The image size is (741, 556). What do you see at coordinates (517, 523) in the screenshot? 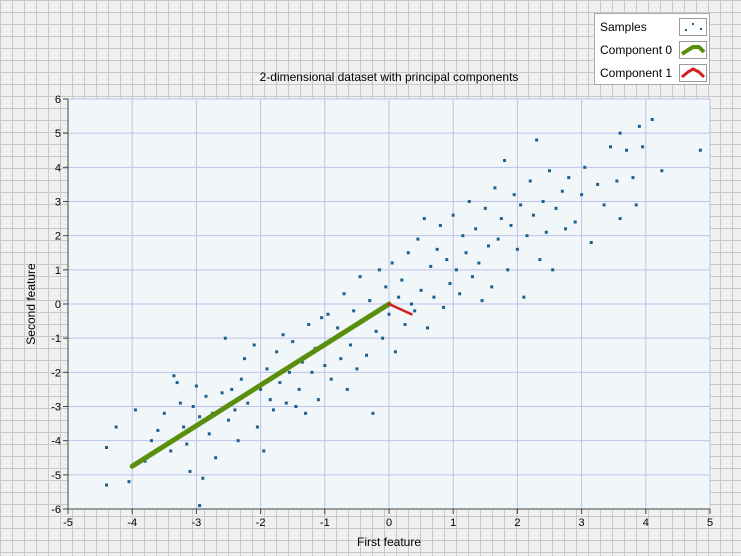
I see `x-tick-label: 2` at bounding box center [517, 523].